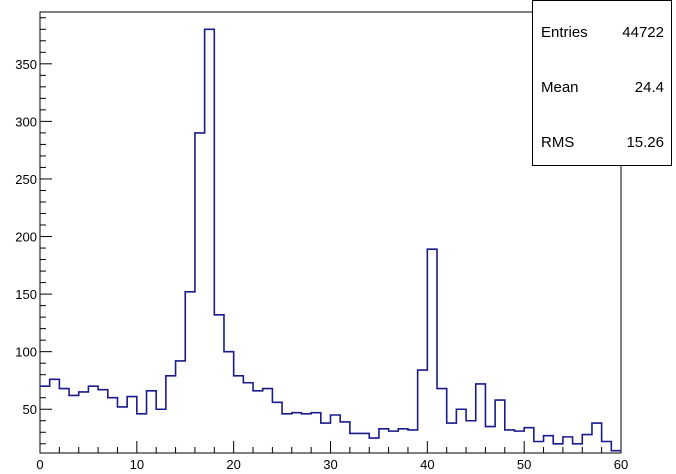 The image size is (676, 474). I want to click on stats-entries-value: 44722, so click(643, 32).